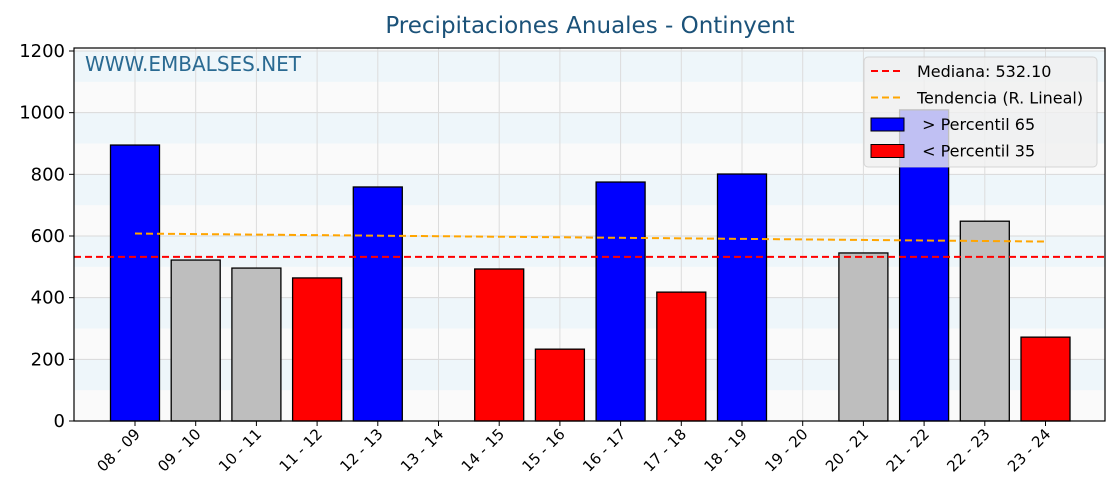 The image size is (1120, 500). I want to click on x-tick-label: 09 - 10, so click(179, 450).